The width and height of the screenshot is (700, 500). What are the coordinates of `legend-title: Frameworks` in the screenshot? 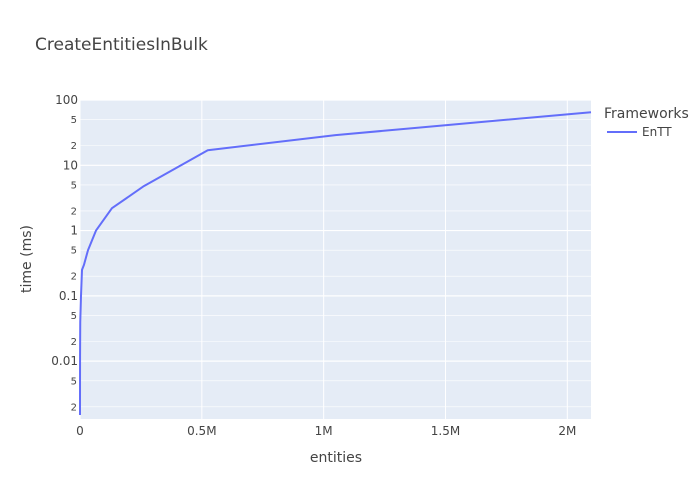 It's located at (646, 114).